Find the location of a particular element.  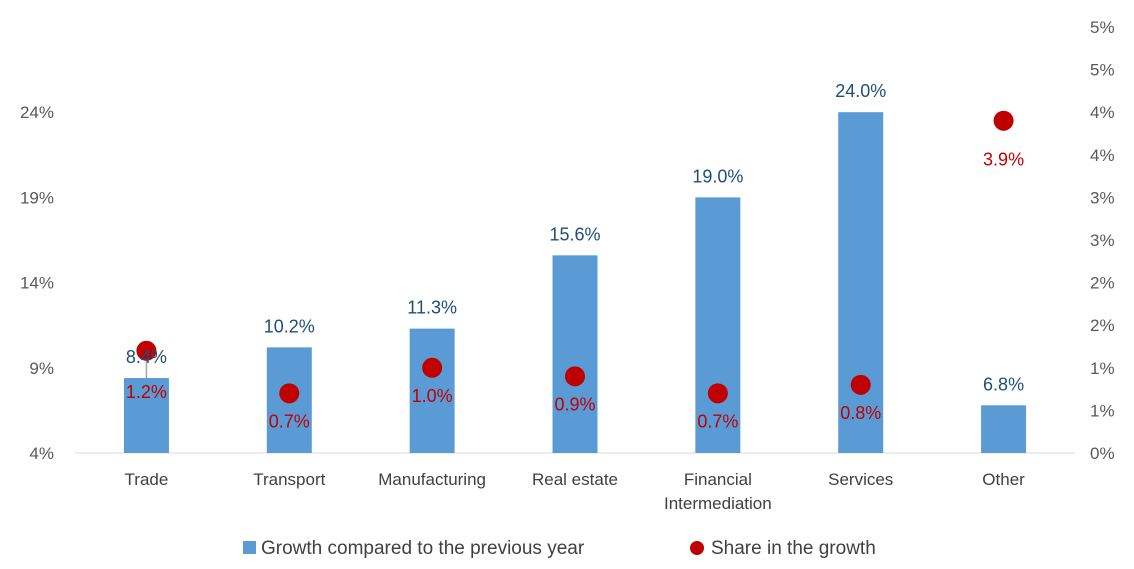

dot-value-label: 1.2% is located at coordinates (146, 392).